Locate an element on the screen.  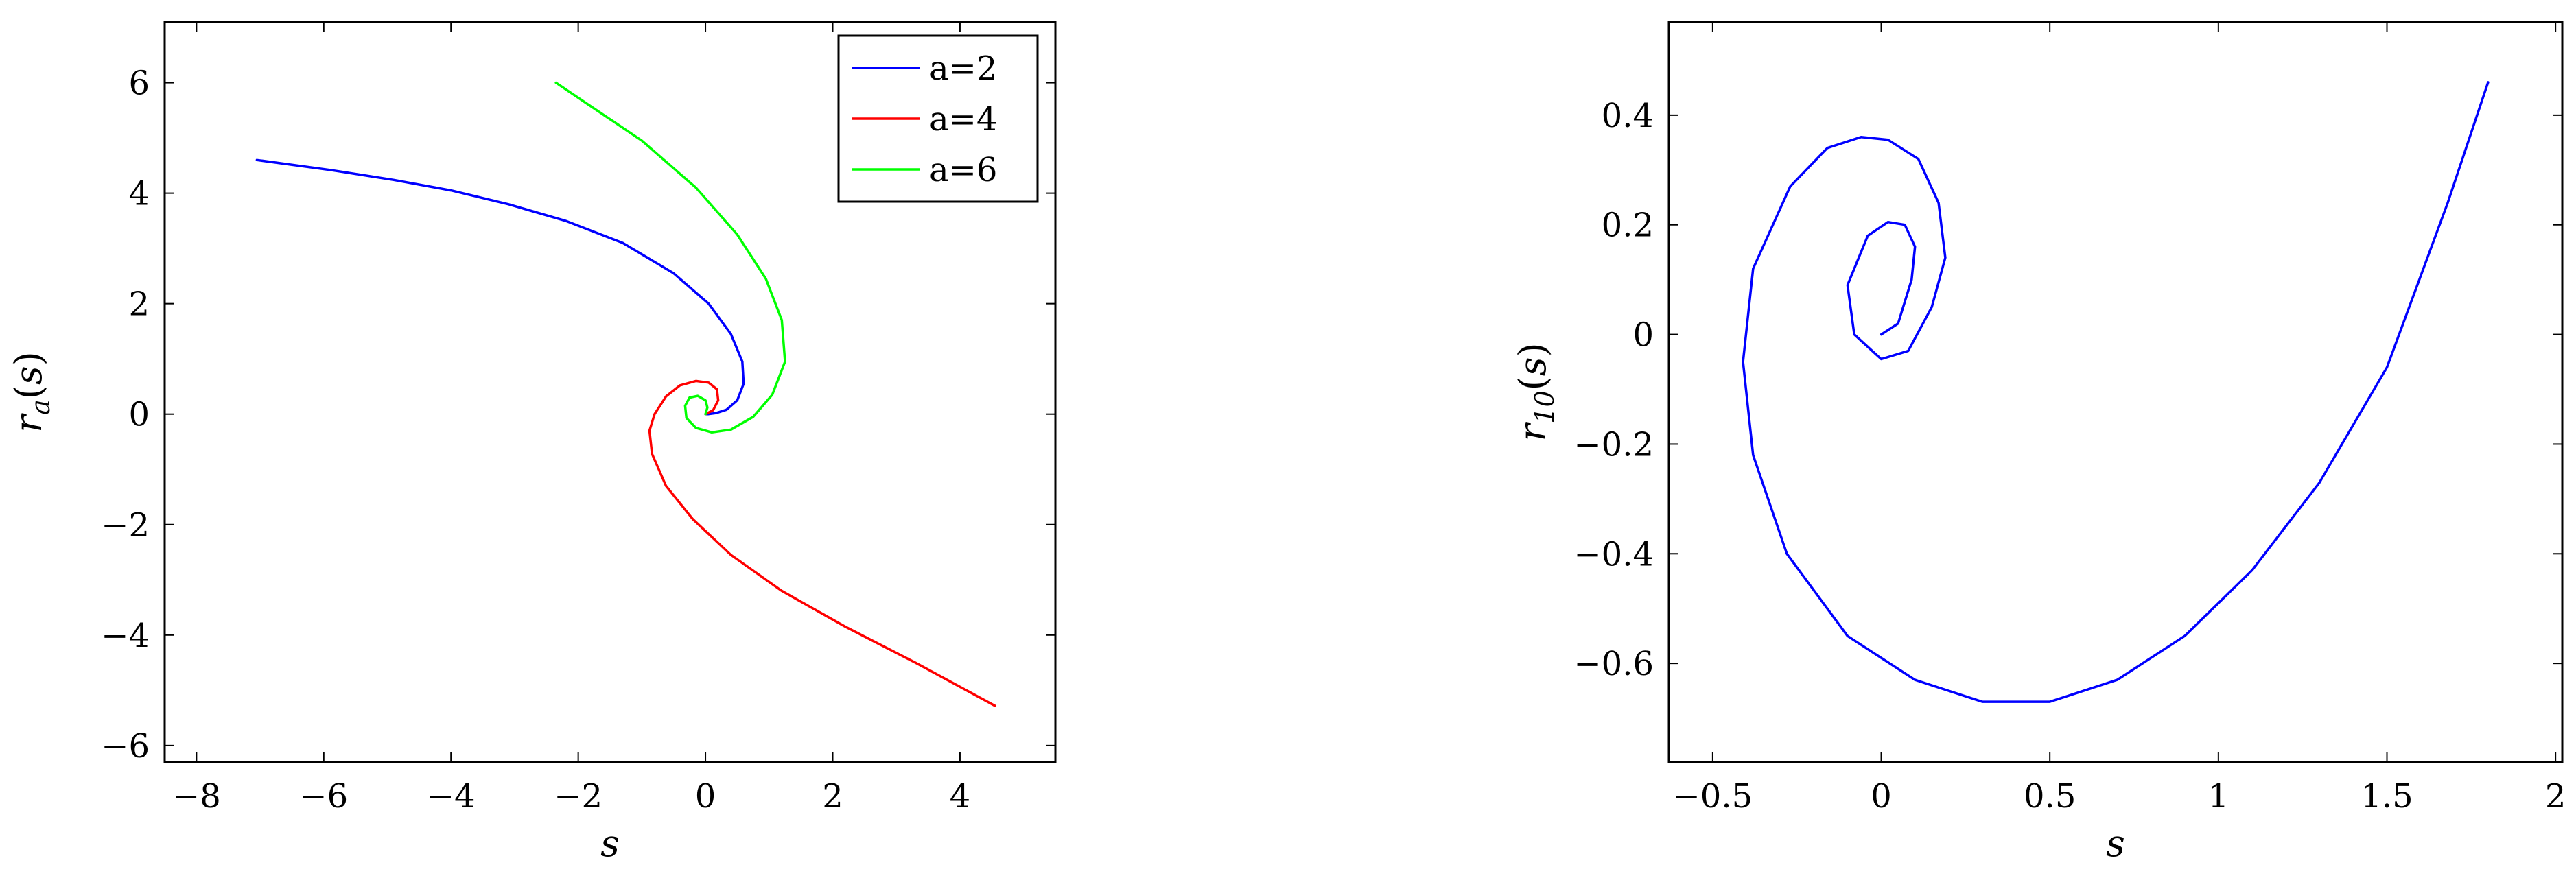
x-tick-label: 1 is located at coordinates (2218, 796).